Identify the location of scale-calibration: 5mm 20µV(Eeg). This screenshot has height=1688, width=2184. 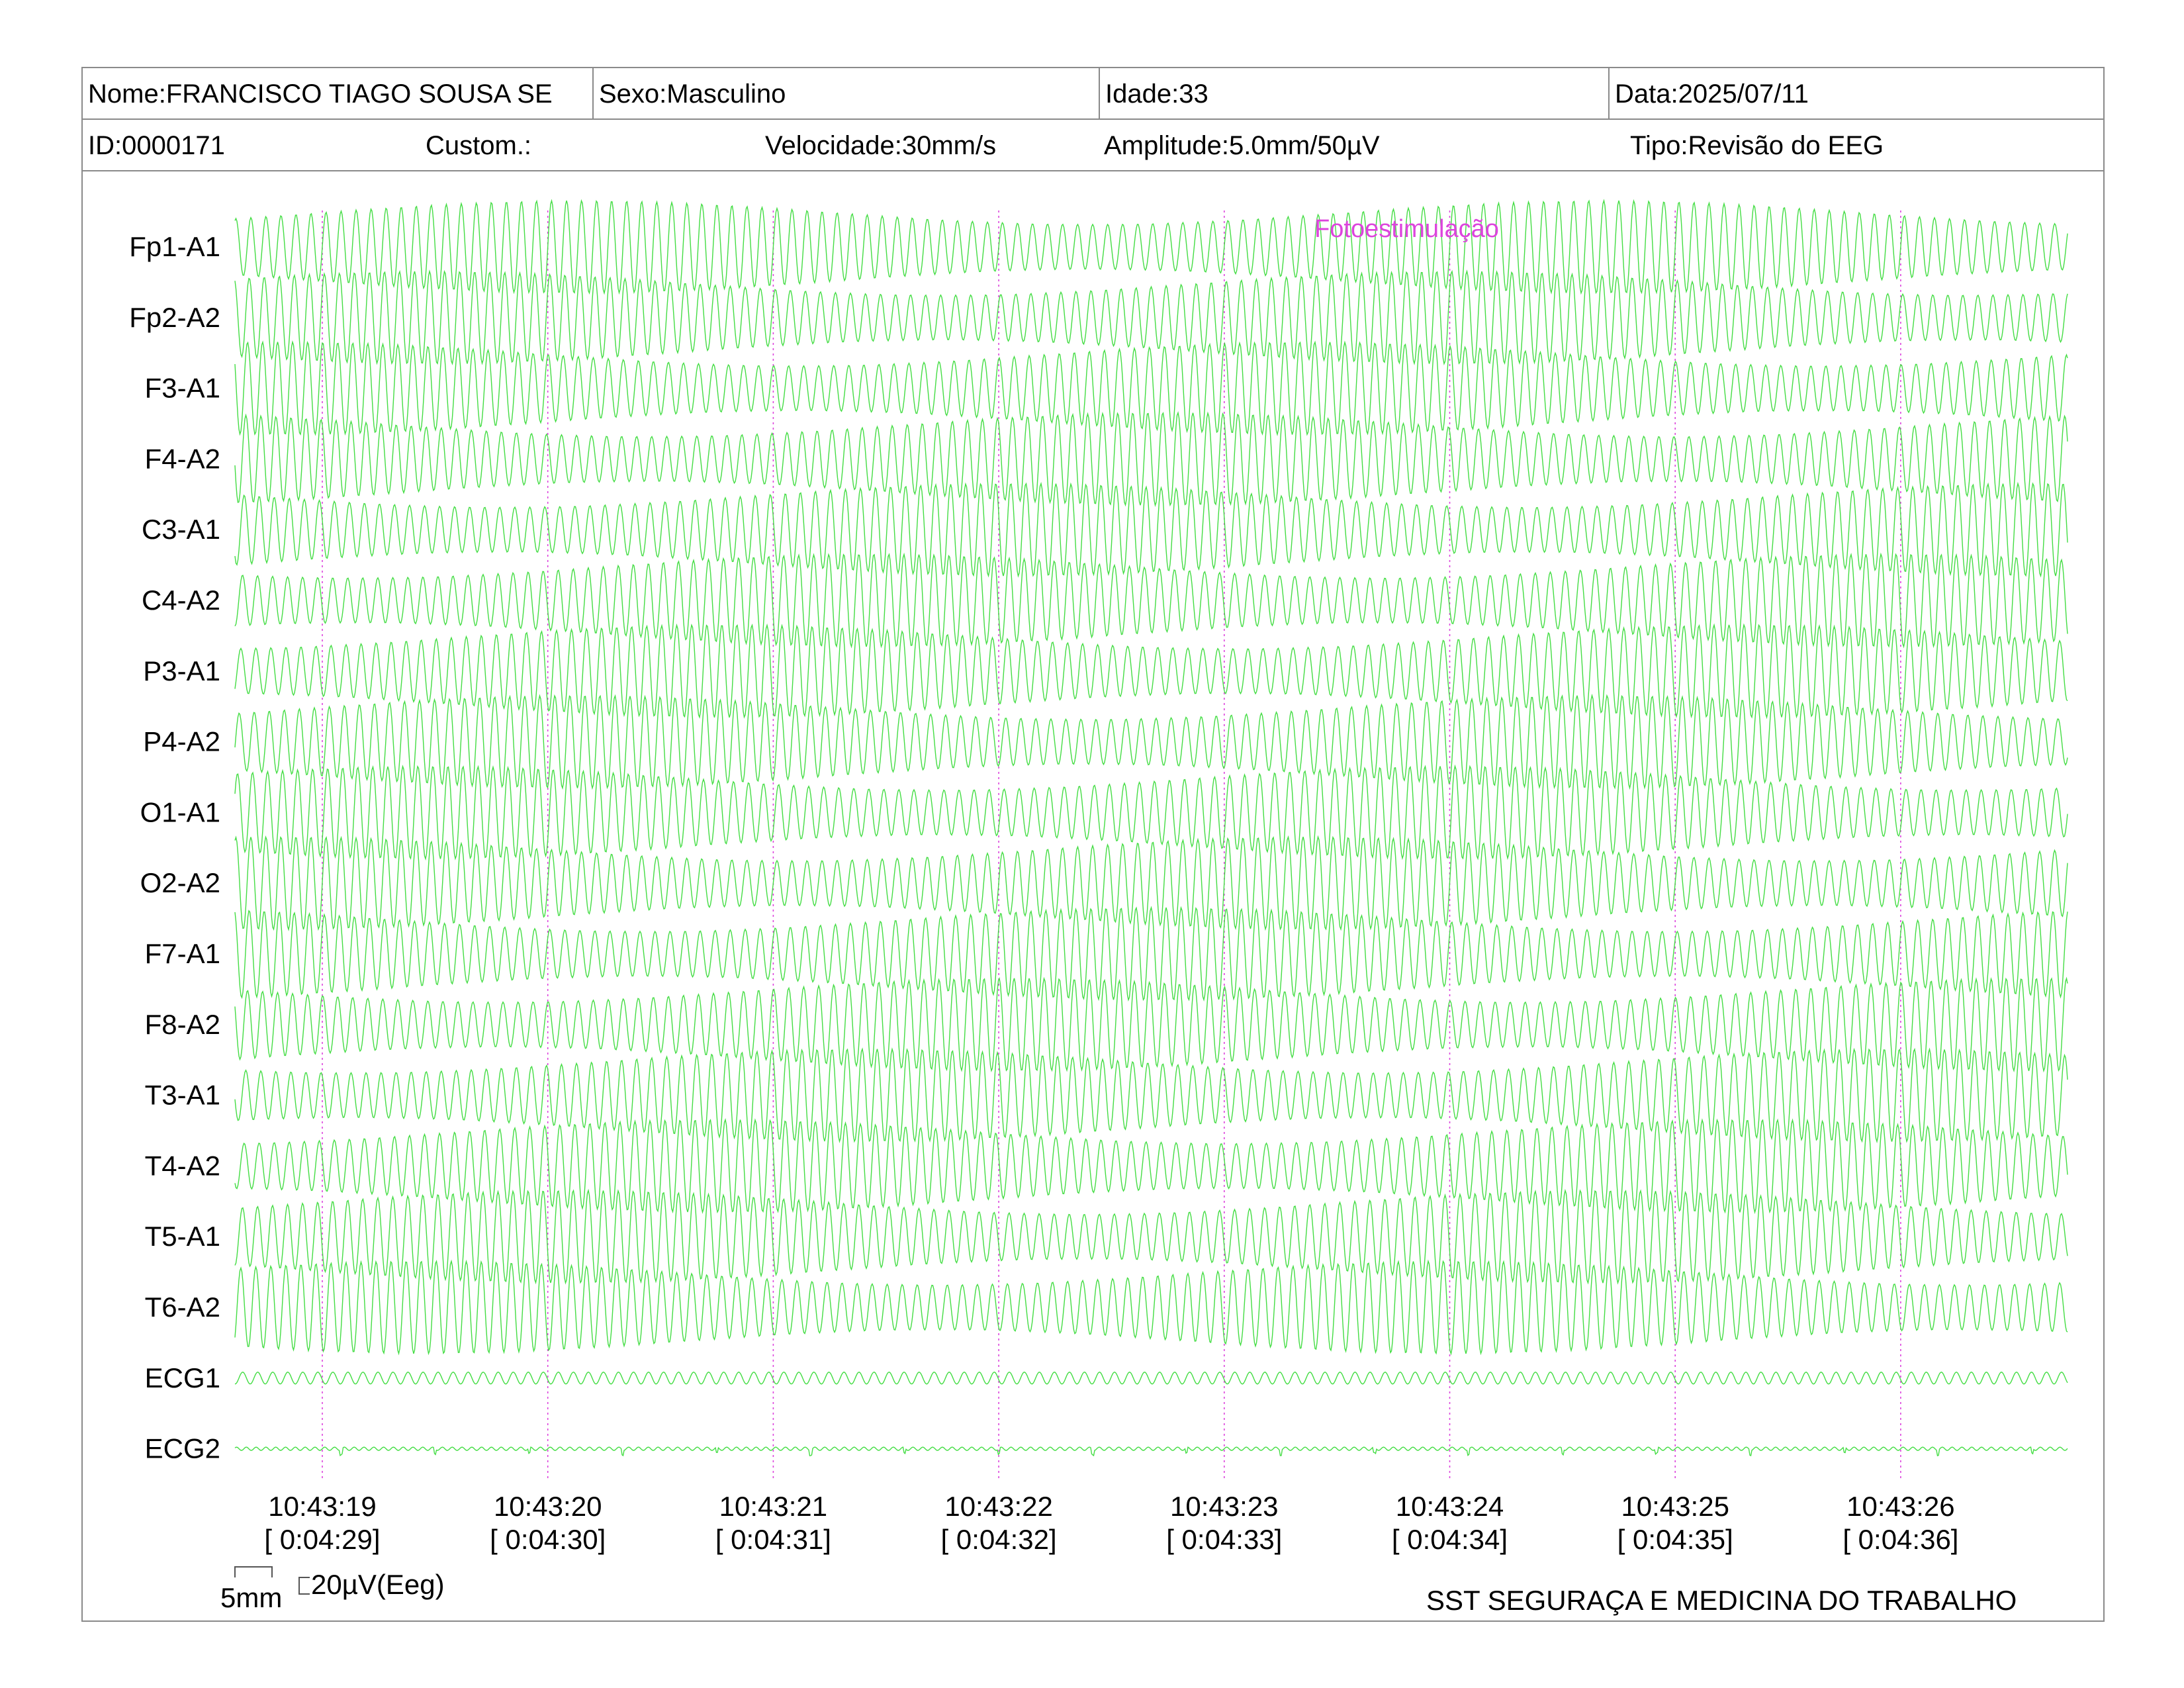
(332, 1589).